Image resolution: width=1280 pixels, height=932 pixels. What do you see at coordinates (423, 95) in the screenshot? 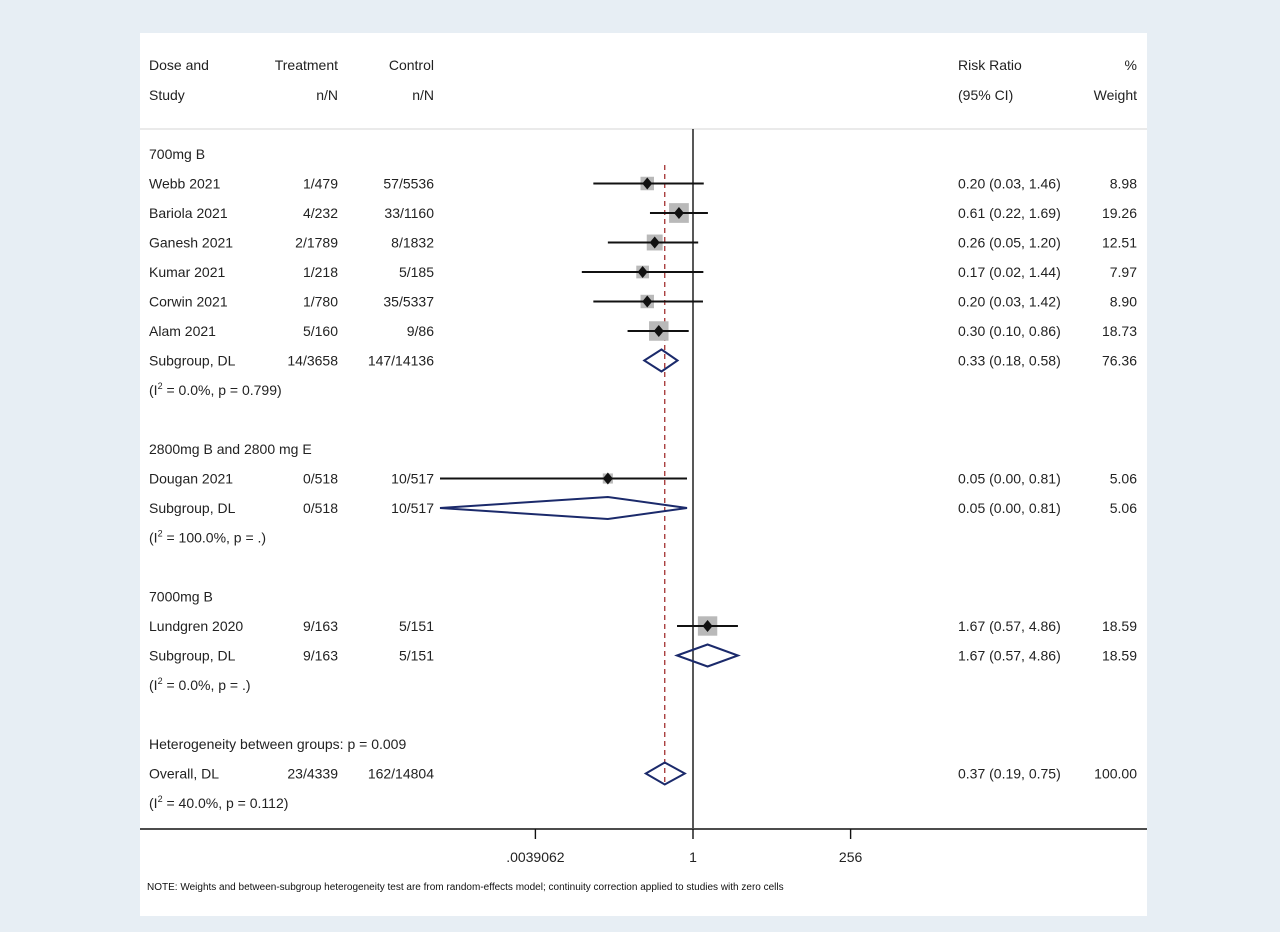
I see `header-control-line2: n/N` at bounding box center [423, 95].